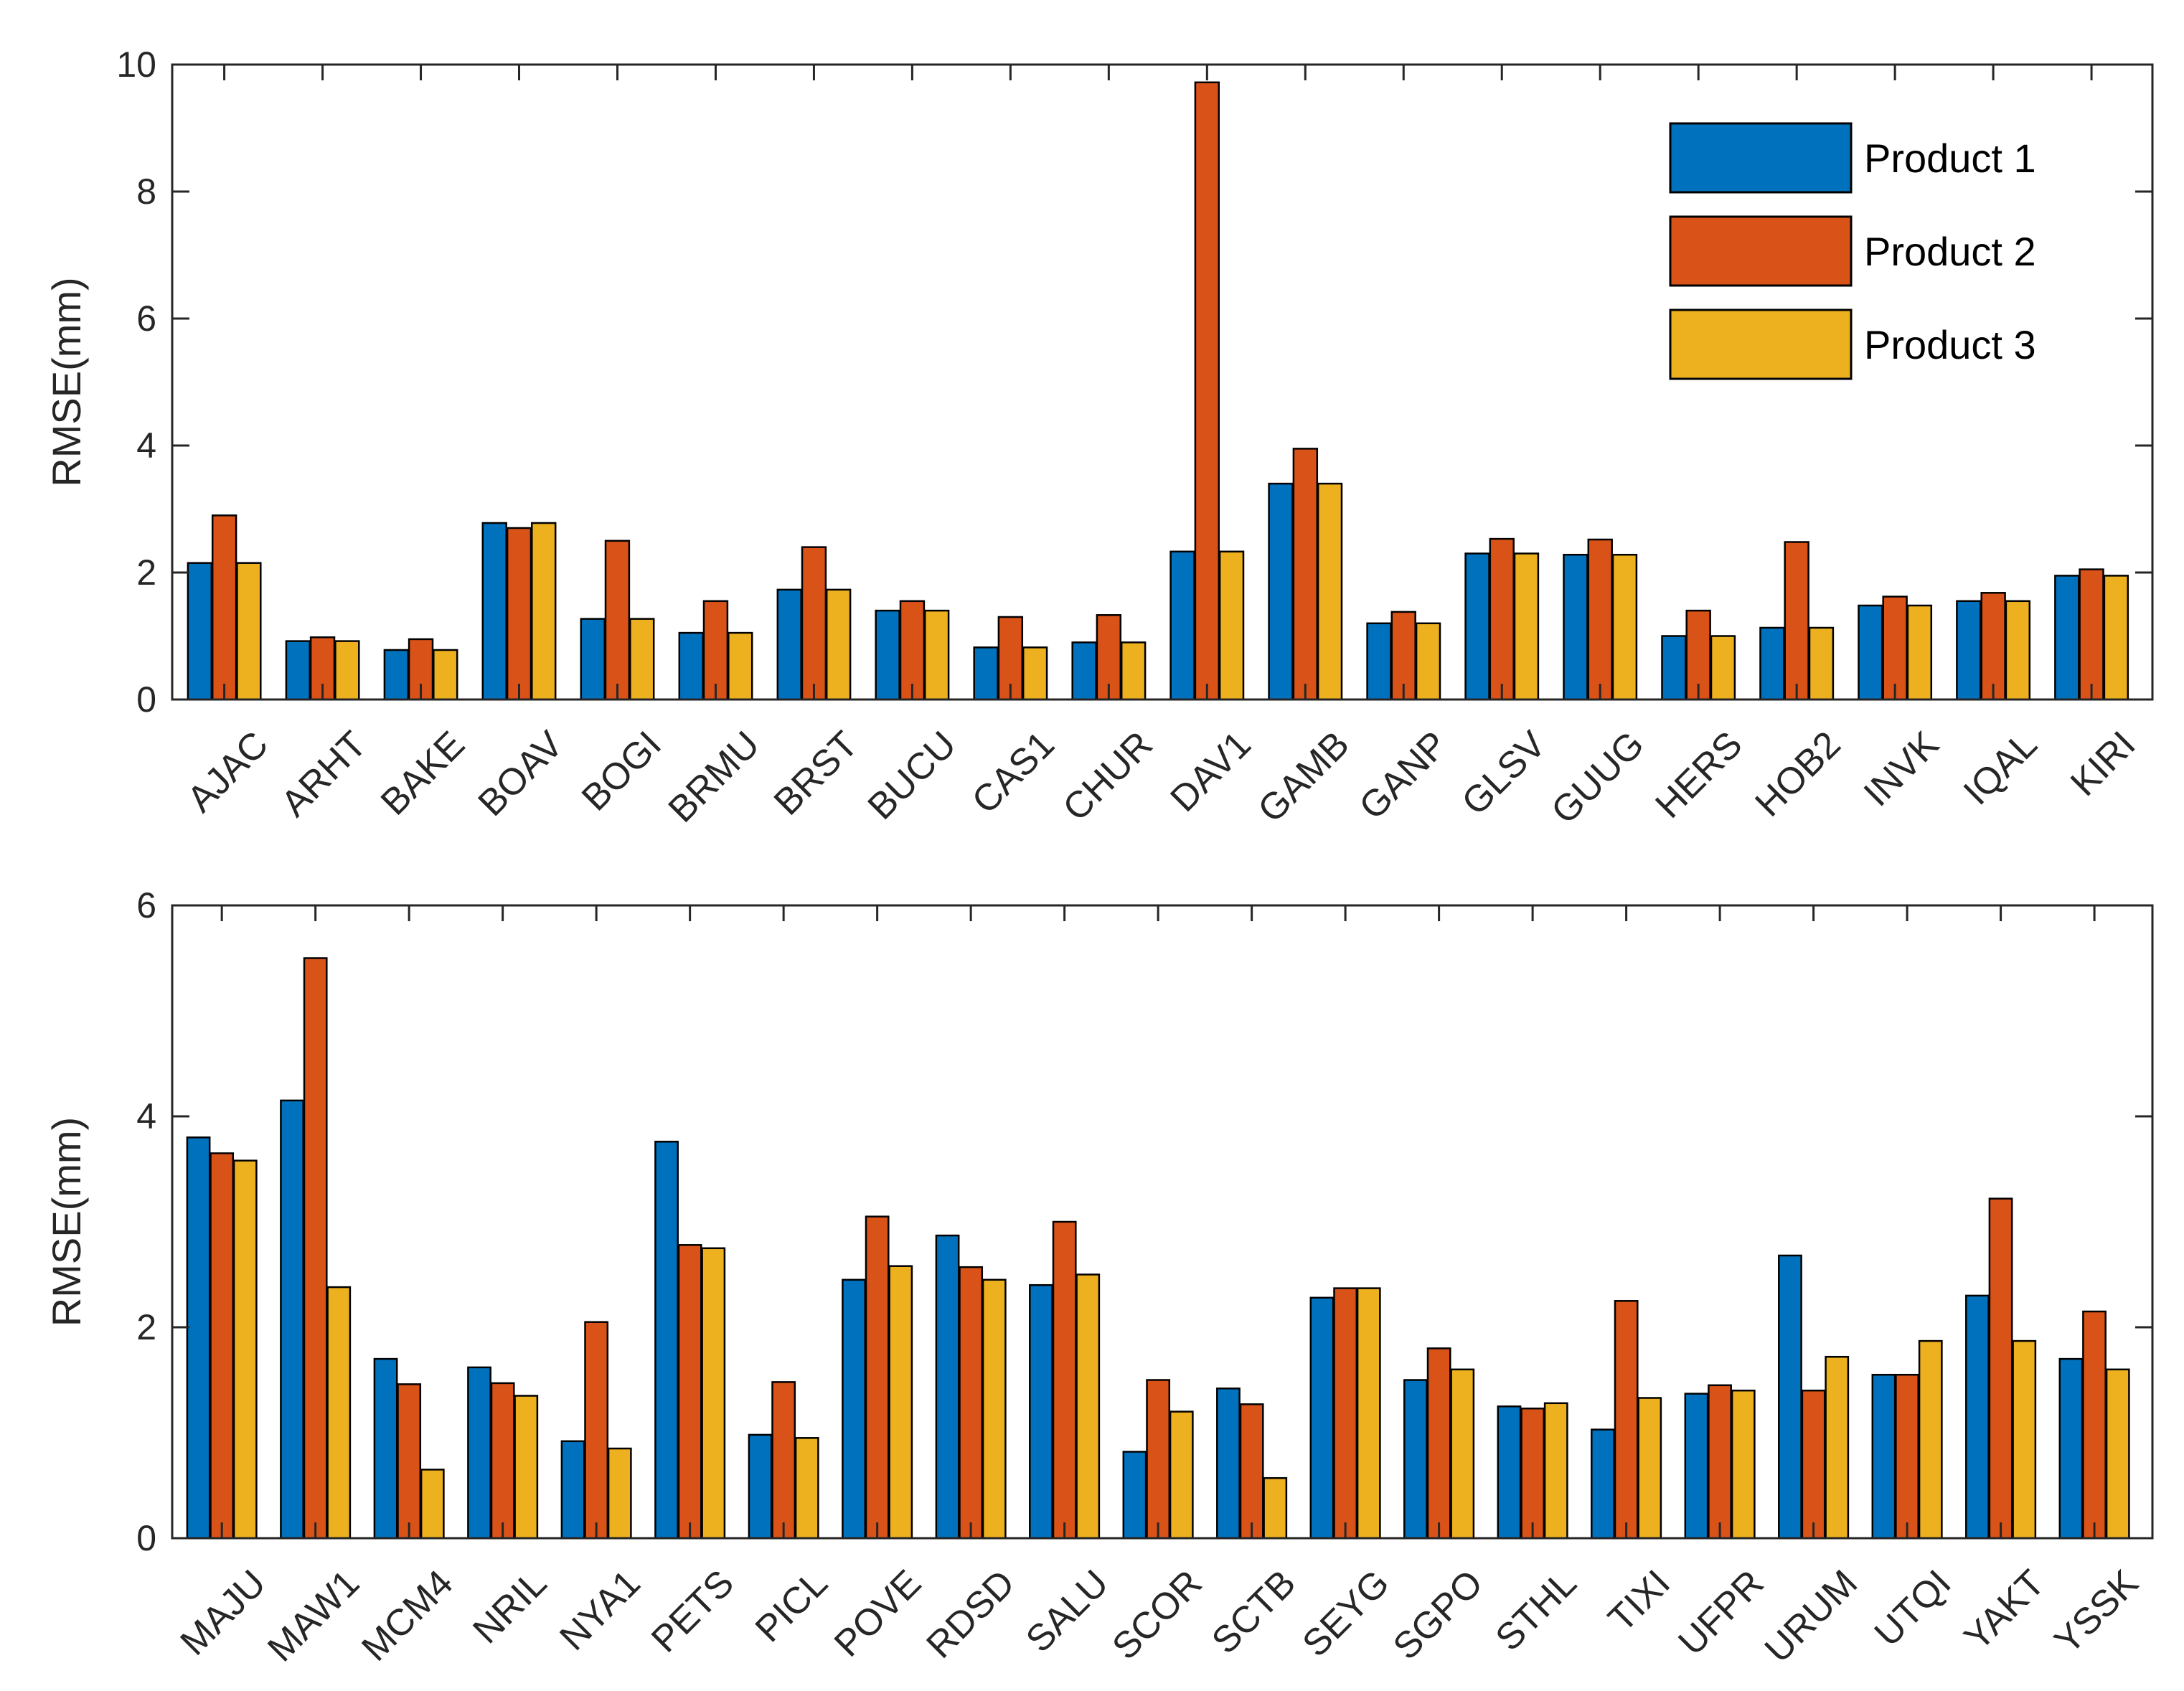 The width and height of the screenshot is (2184, 1691). I want to click on top-category-label-boav: BOAV, so click(521, 773).